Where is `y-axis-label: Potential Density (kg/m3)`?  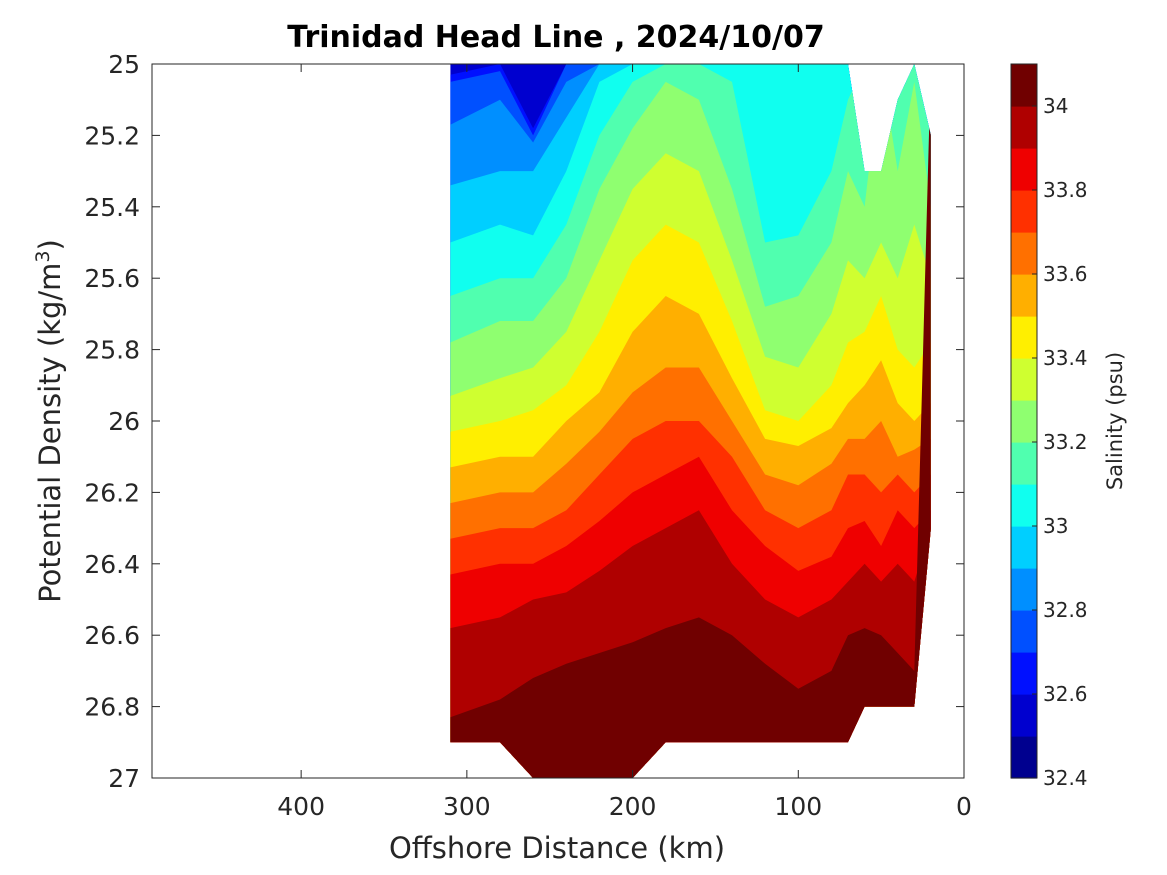
y-axis-label: Potential Density (kg/m3) is located at coordinates (49, 421).